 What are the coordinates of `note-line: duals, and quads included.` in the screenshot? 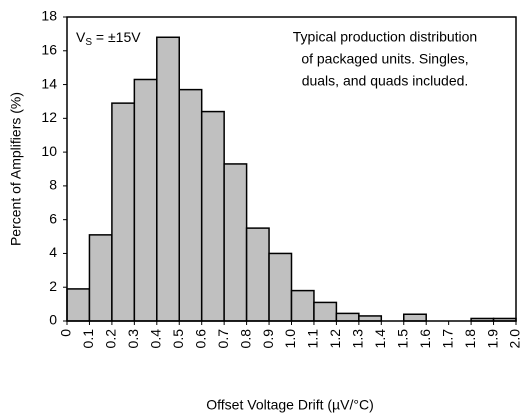 It's located at (385, 81).